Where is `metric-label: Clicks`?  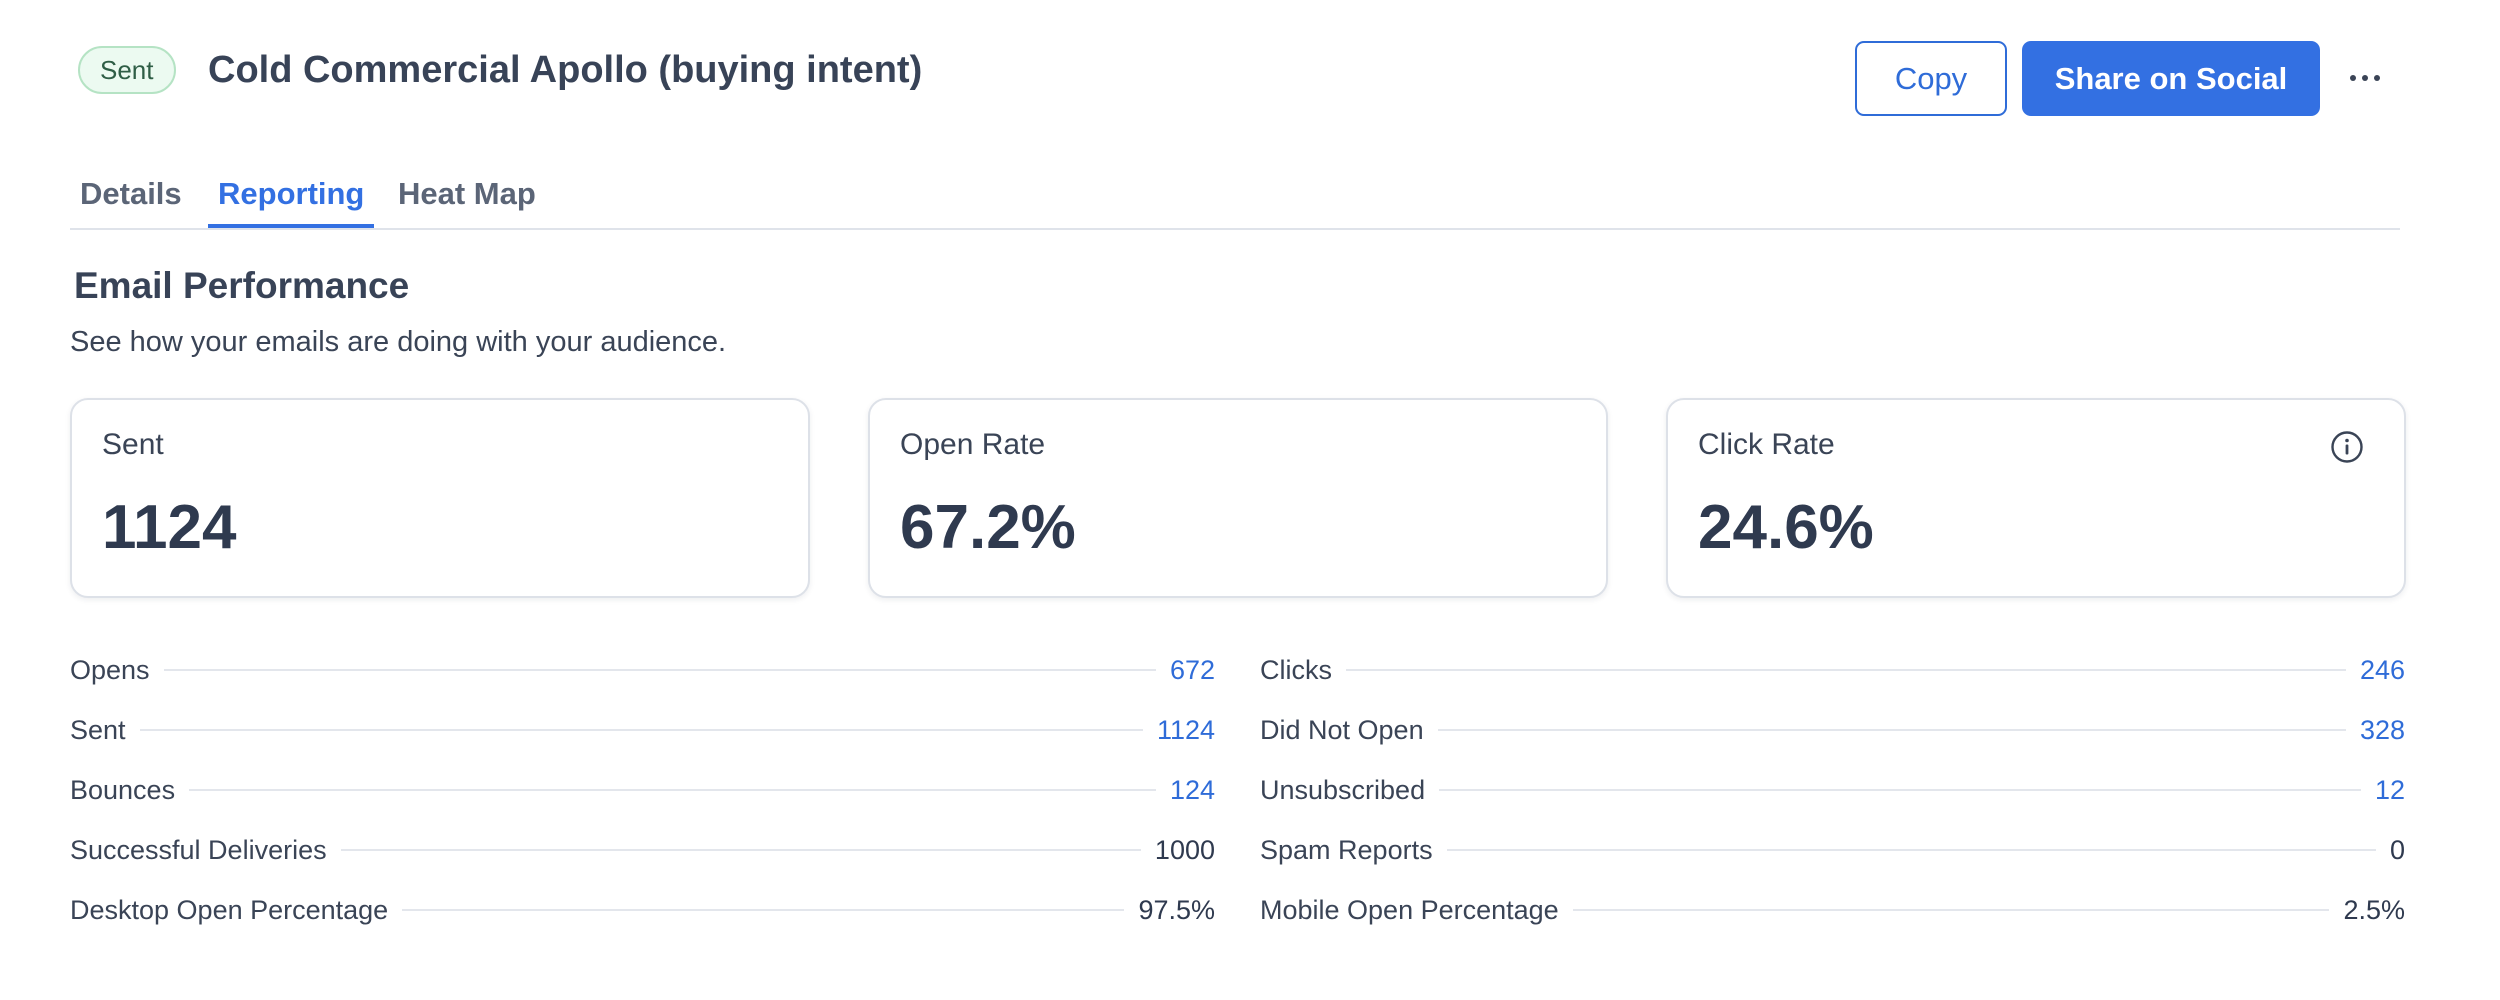
metric-label: Clicks is located at coordinates (1296, 669).